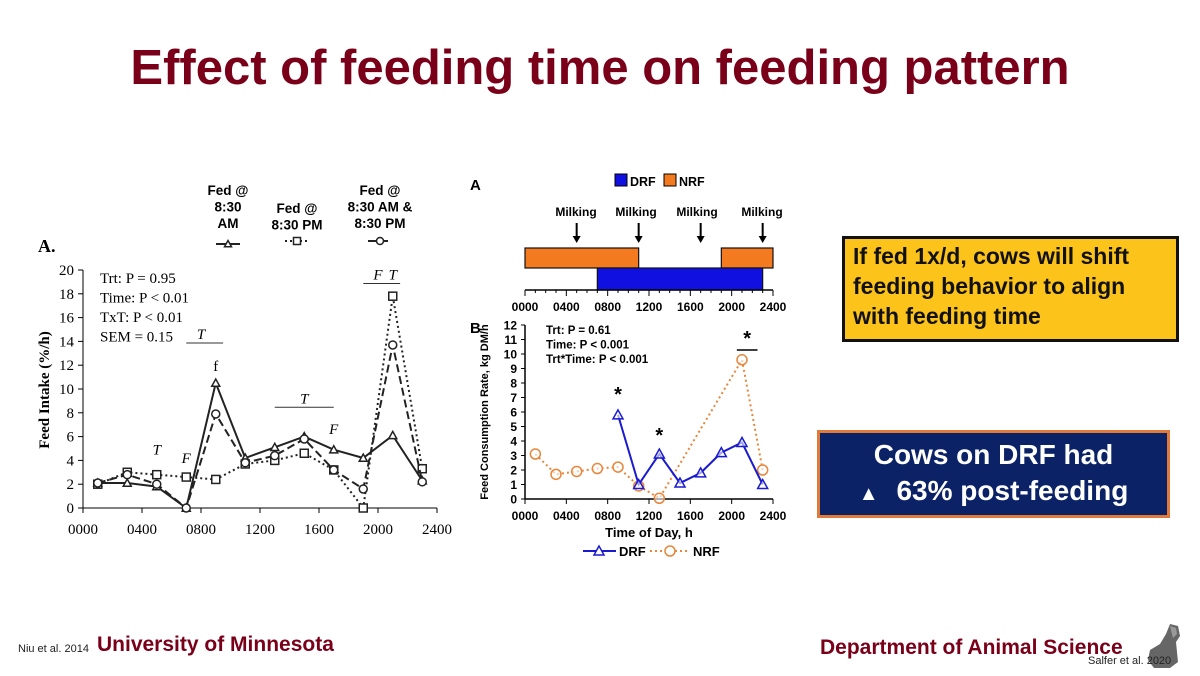 This screenshot has width=1200, height=676. What do you see at coordinates (525, 516) in the screenshot?
I see `x-tick-label: 0000` at bounding box center [525, 516].